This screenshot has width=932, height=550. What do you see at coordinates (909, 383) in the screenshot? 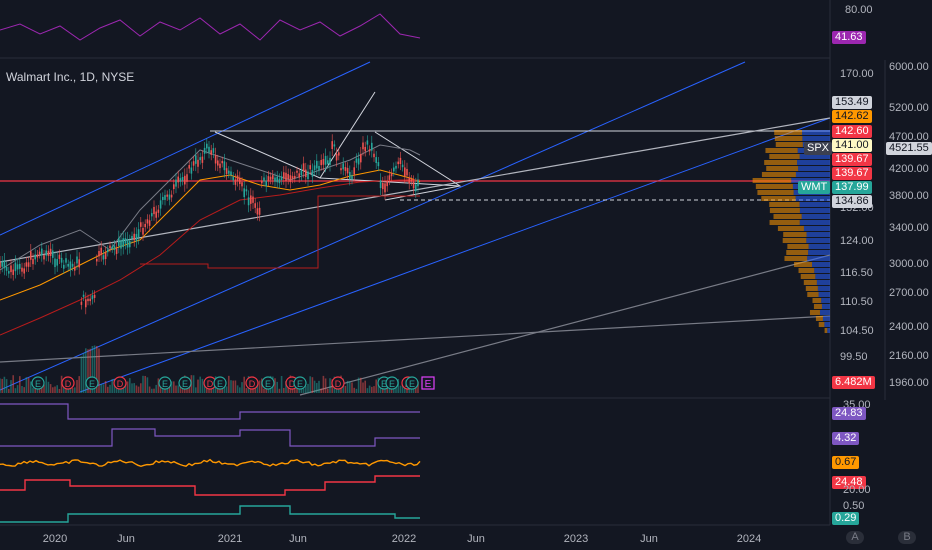
I see `price-tick-right: 1960.00` at bounding box center [909, 383].